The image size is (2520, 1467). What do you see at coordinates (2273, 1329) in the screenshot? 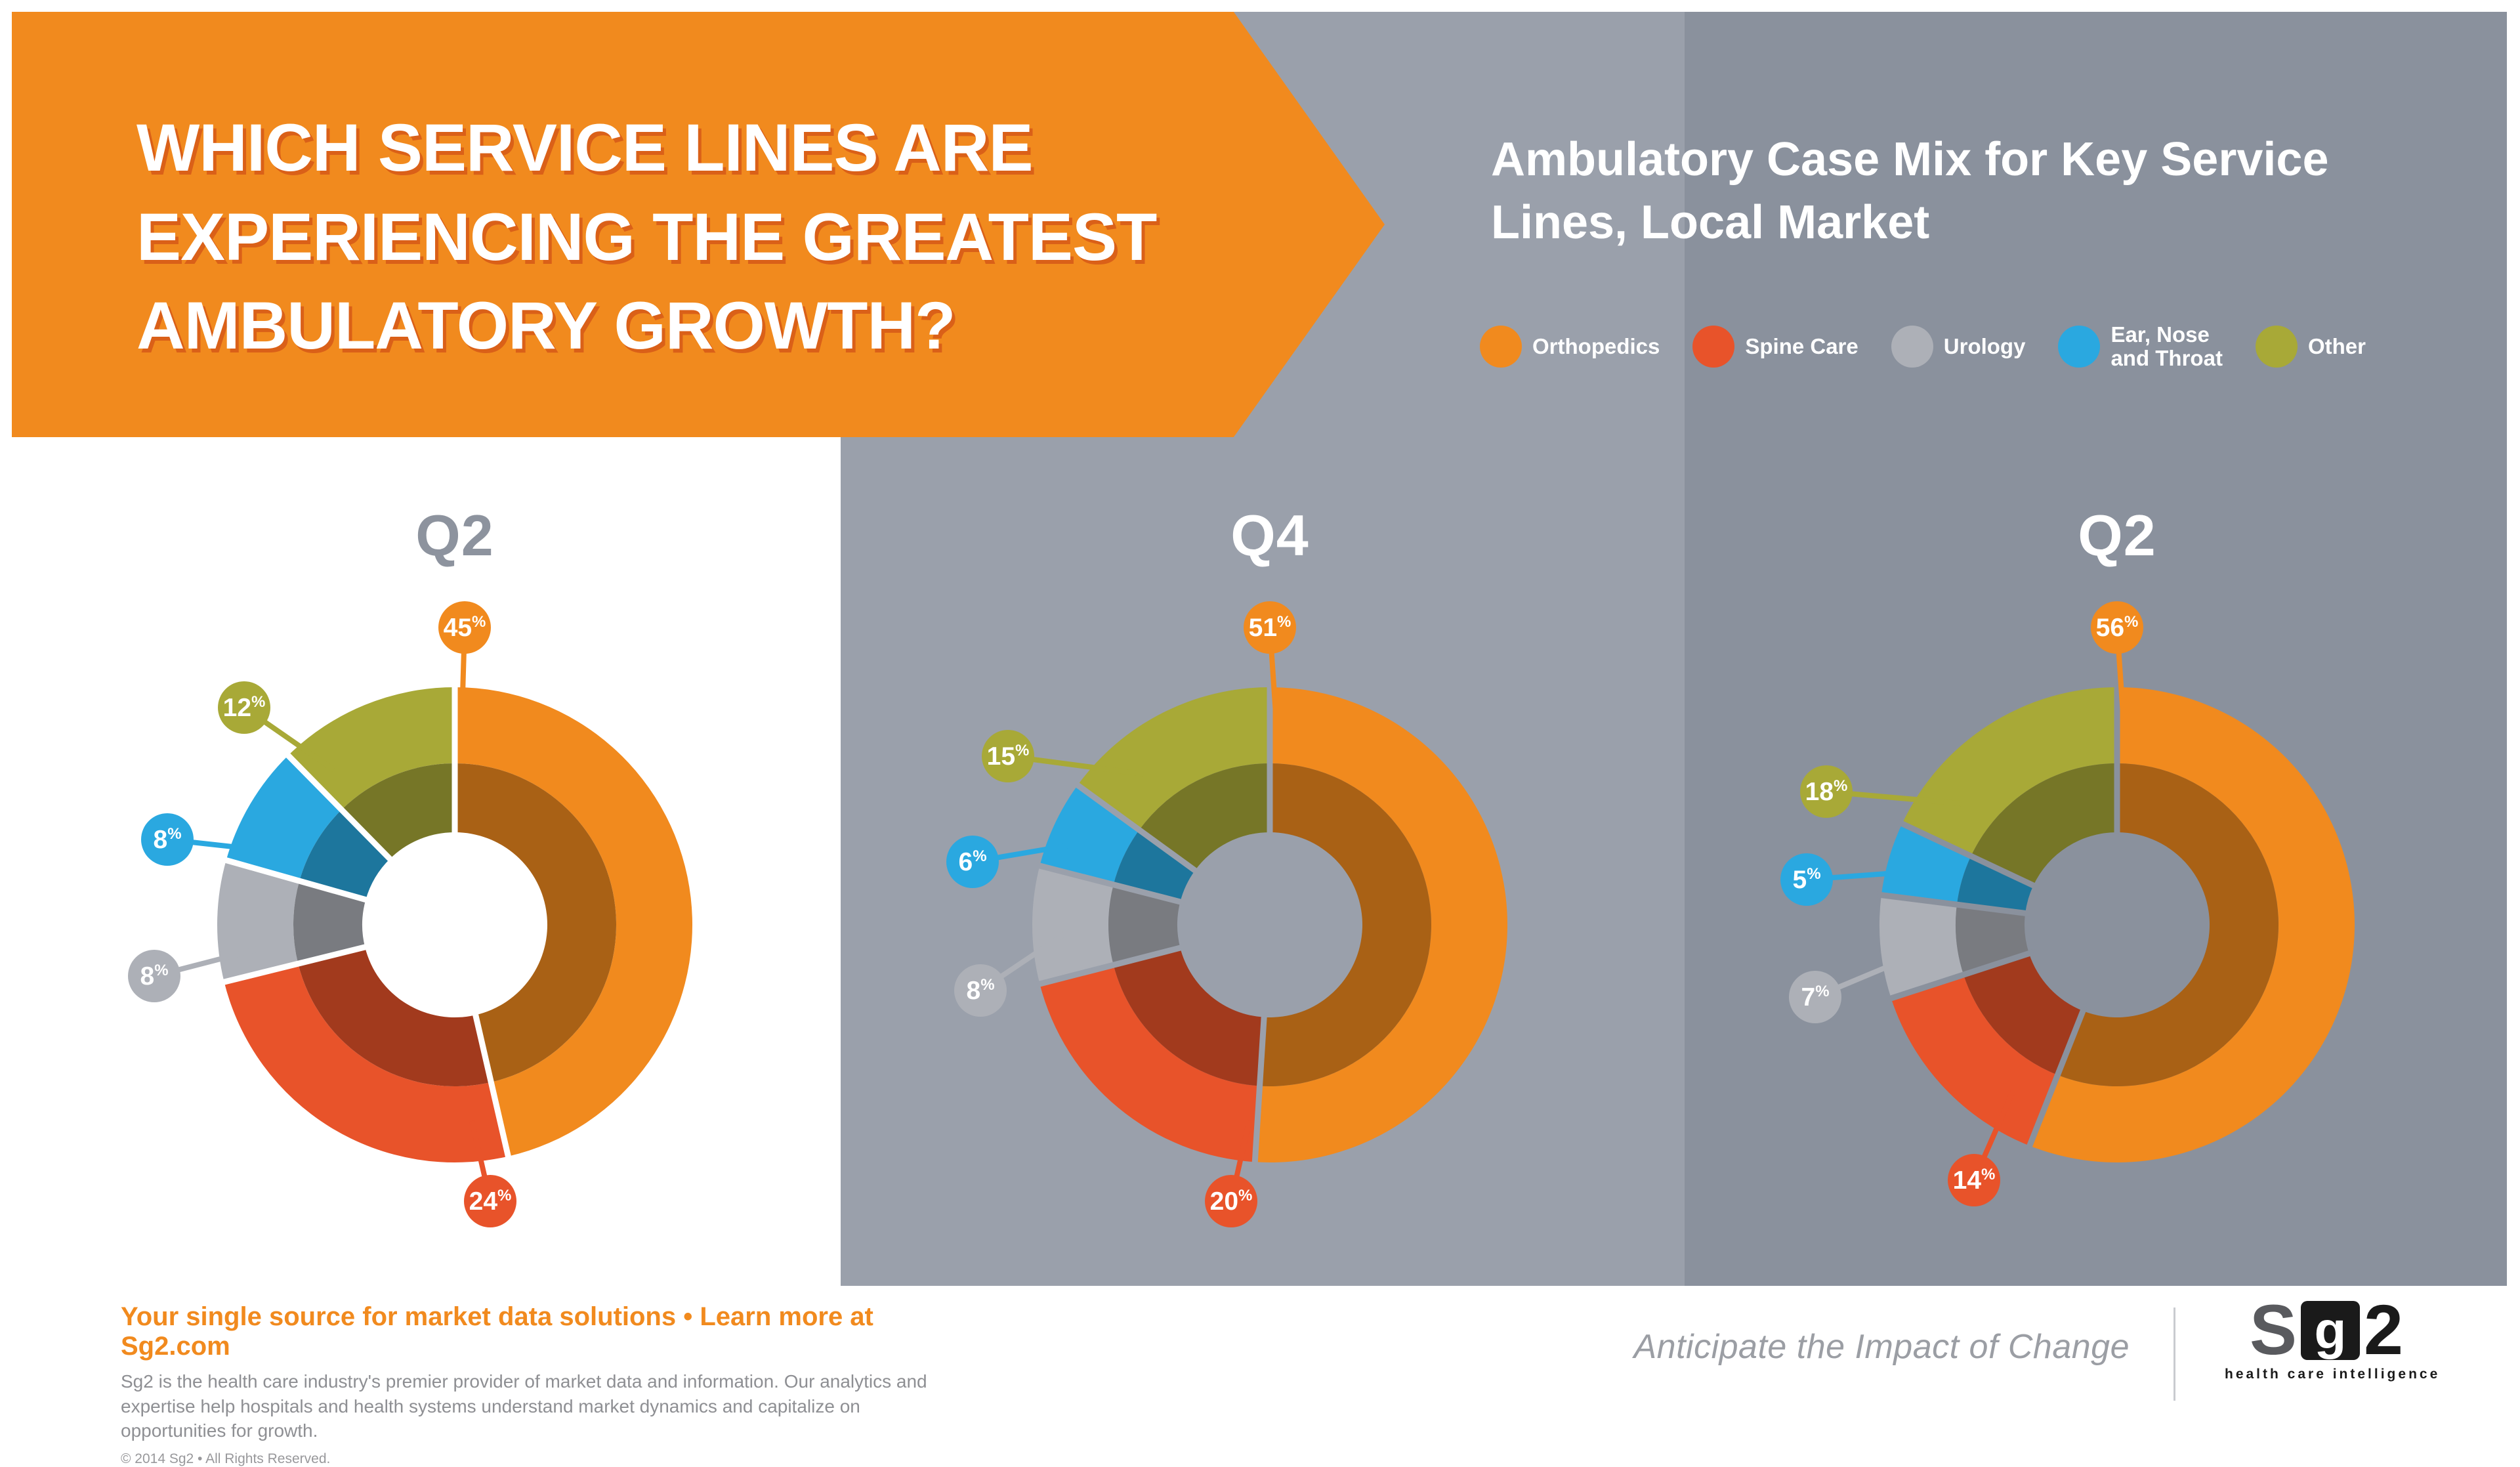
I see `sg2-logo-s: S` at bounding box center [2273, 1329].